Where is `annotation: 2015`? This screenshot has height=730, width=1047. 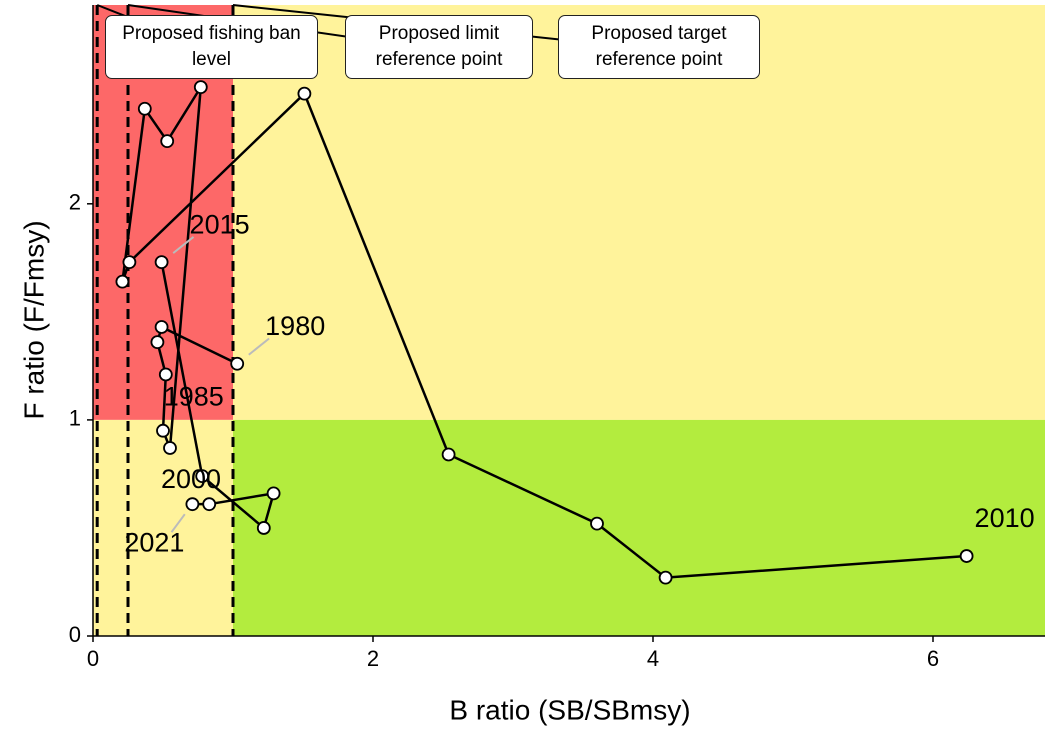
annotation: 2015 is located at coordinates (220, 224).